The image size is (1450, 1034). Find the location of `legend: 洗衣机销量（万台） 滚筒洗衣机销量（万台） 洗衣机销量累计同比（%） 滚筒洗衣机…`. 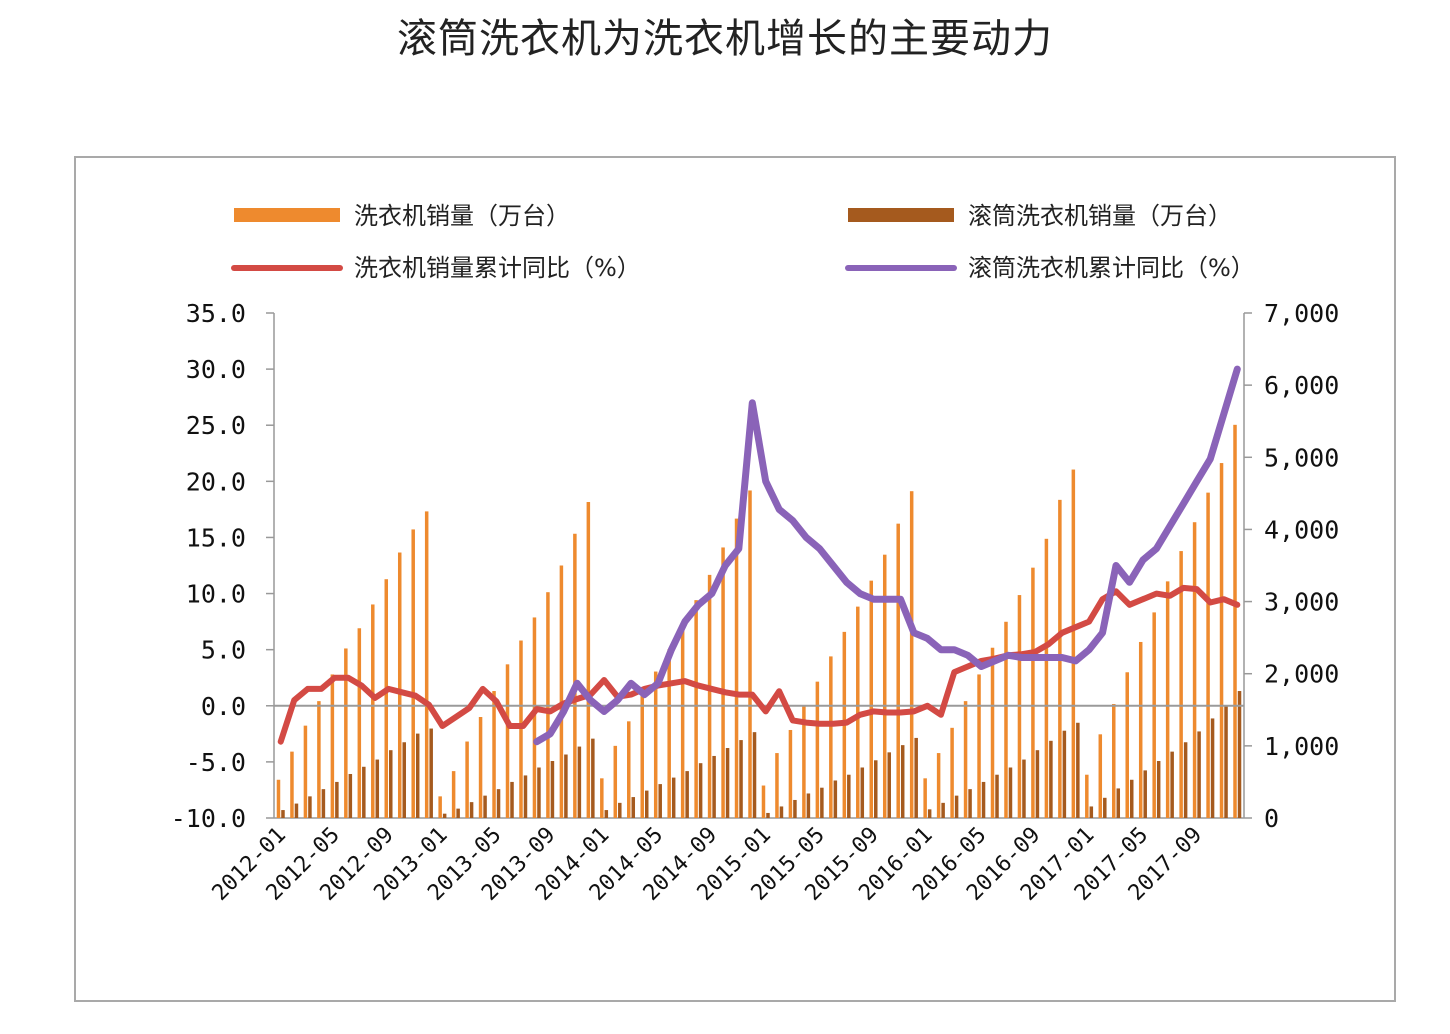

legend: 洗衣机销量（万台） 滚筒洗衣机销量（万台） 洗衣机销量累计同比（%） 滚筒洗衣机… is located at coordinates (743, 242).